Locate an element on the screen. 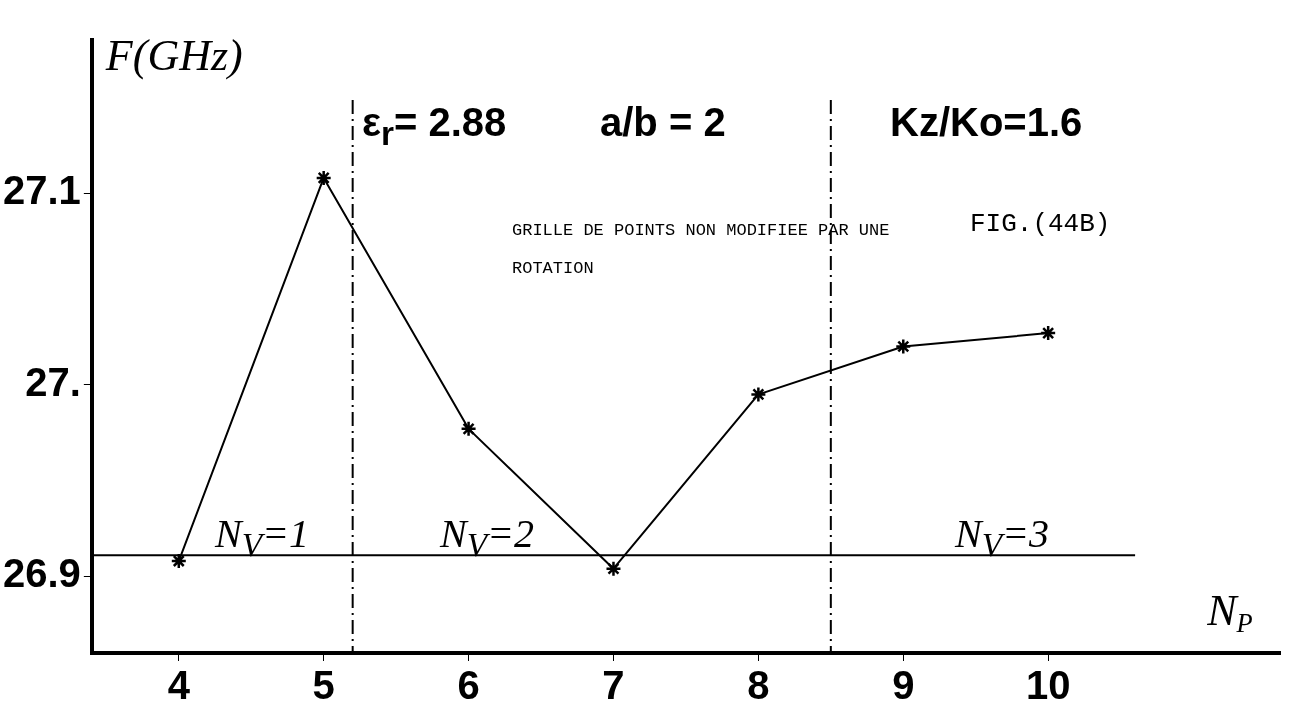  x-tick-label: 6 is located at coordinates (468, 685).